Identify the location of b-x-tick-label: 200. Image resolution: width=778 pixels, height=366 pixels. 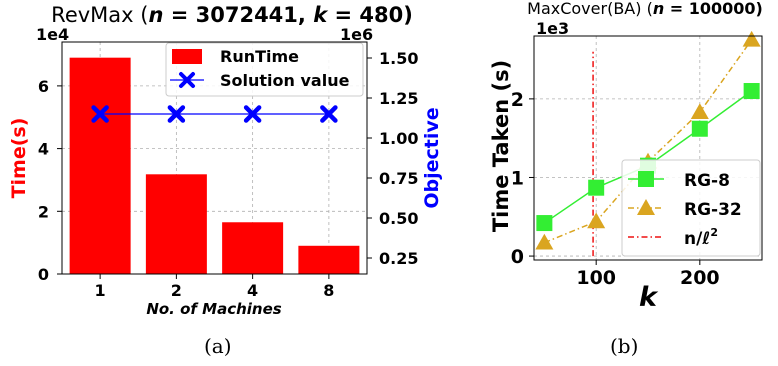
(700, 278).